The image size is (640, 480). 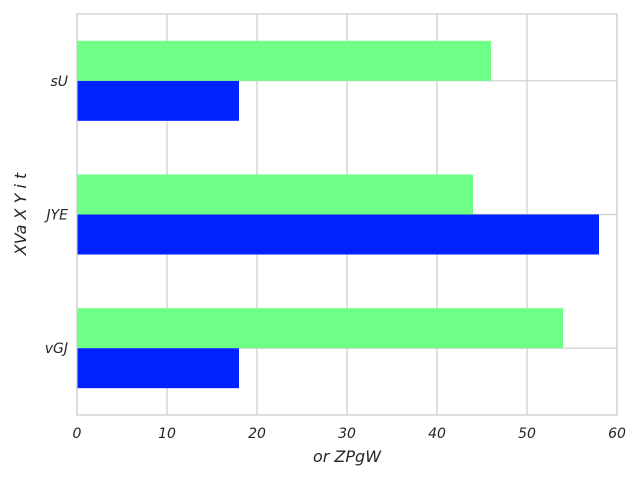 I want to click on y-tick-label-JYE: JYE, so click(x=55, y=216).